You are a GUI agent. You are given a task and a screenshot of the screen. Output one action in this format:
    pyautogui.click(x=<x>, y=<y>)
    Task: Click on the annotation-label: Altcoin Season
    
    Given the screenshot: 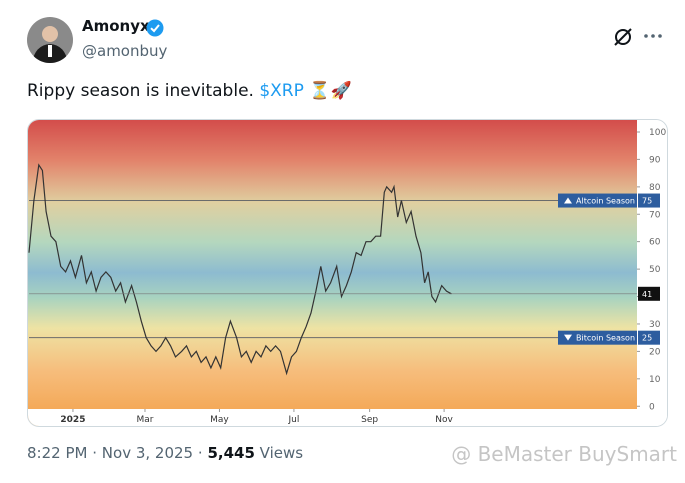 What is the action you would take?
    pyautogui.click(x=605, y=201)
    